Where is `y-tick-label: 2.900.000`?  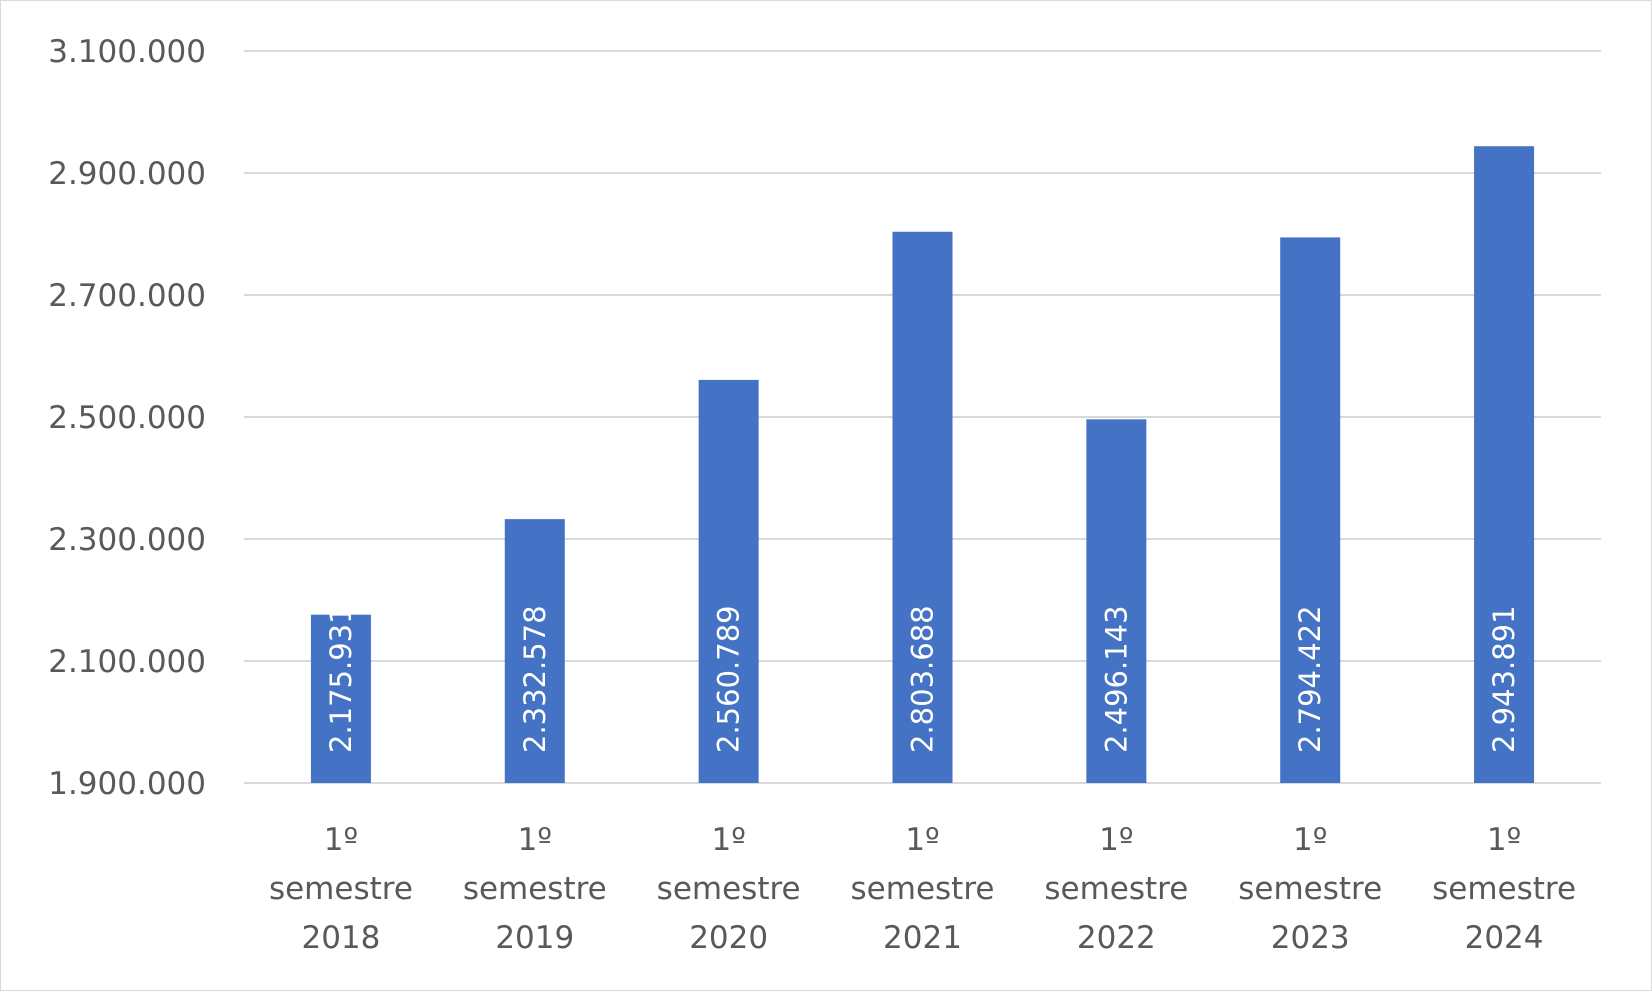
y-tick-label: 2.900.000 is located at coordinates (127, 174).